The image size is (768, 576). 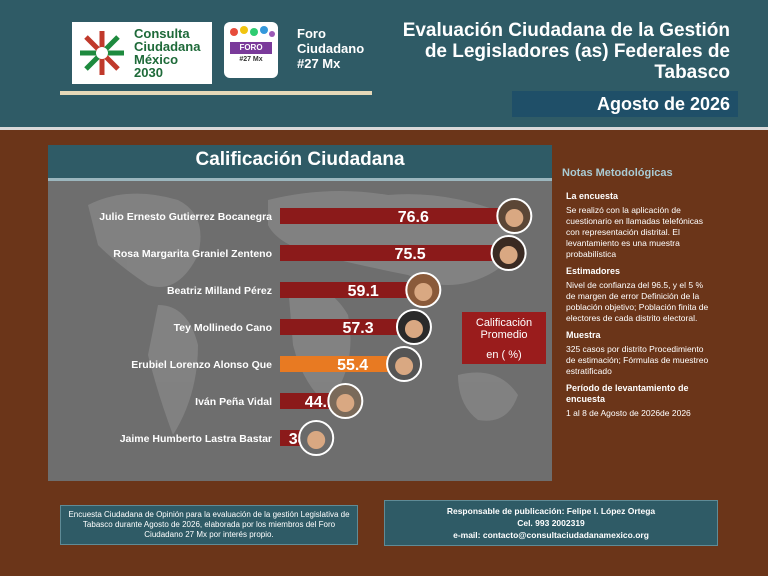 I want to click on value-label: 57.3, so click(x=358, y=328).